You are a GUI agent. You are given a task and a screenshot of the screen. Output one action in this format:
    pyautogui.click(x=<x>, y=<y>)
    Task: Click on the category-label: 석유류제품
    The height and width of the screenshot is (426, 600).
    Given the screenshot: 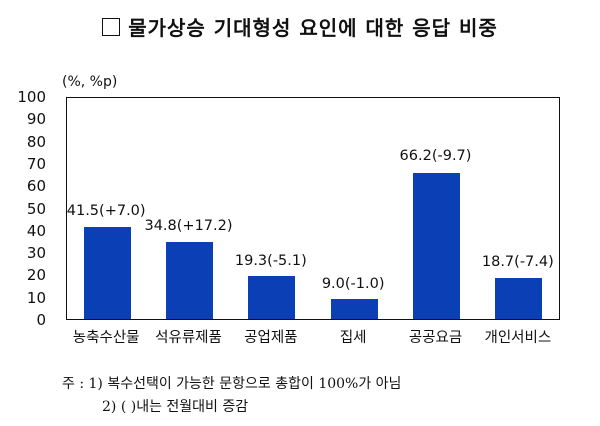 What is the action you would take?
    pyautogui.click(x=188, y=338)
    